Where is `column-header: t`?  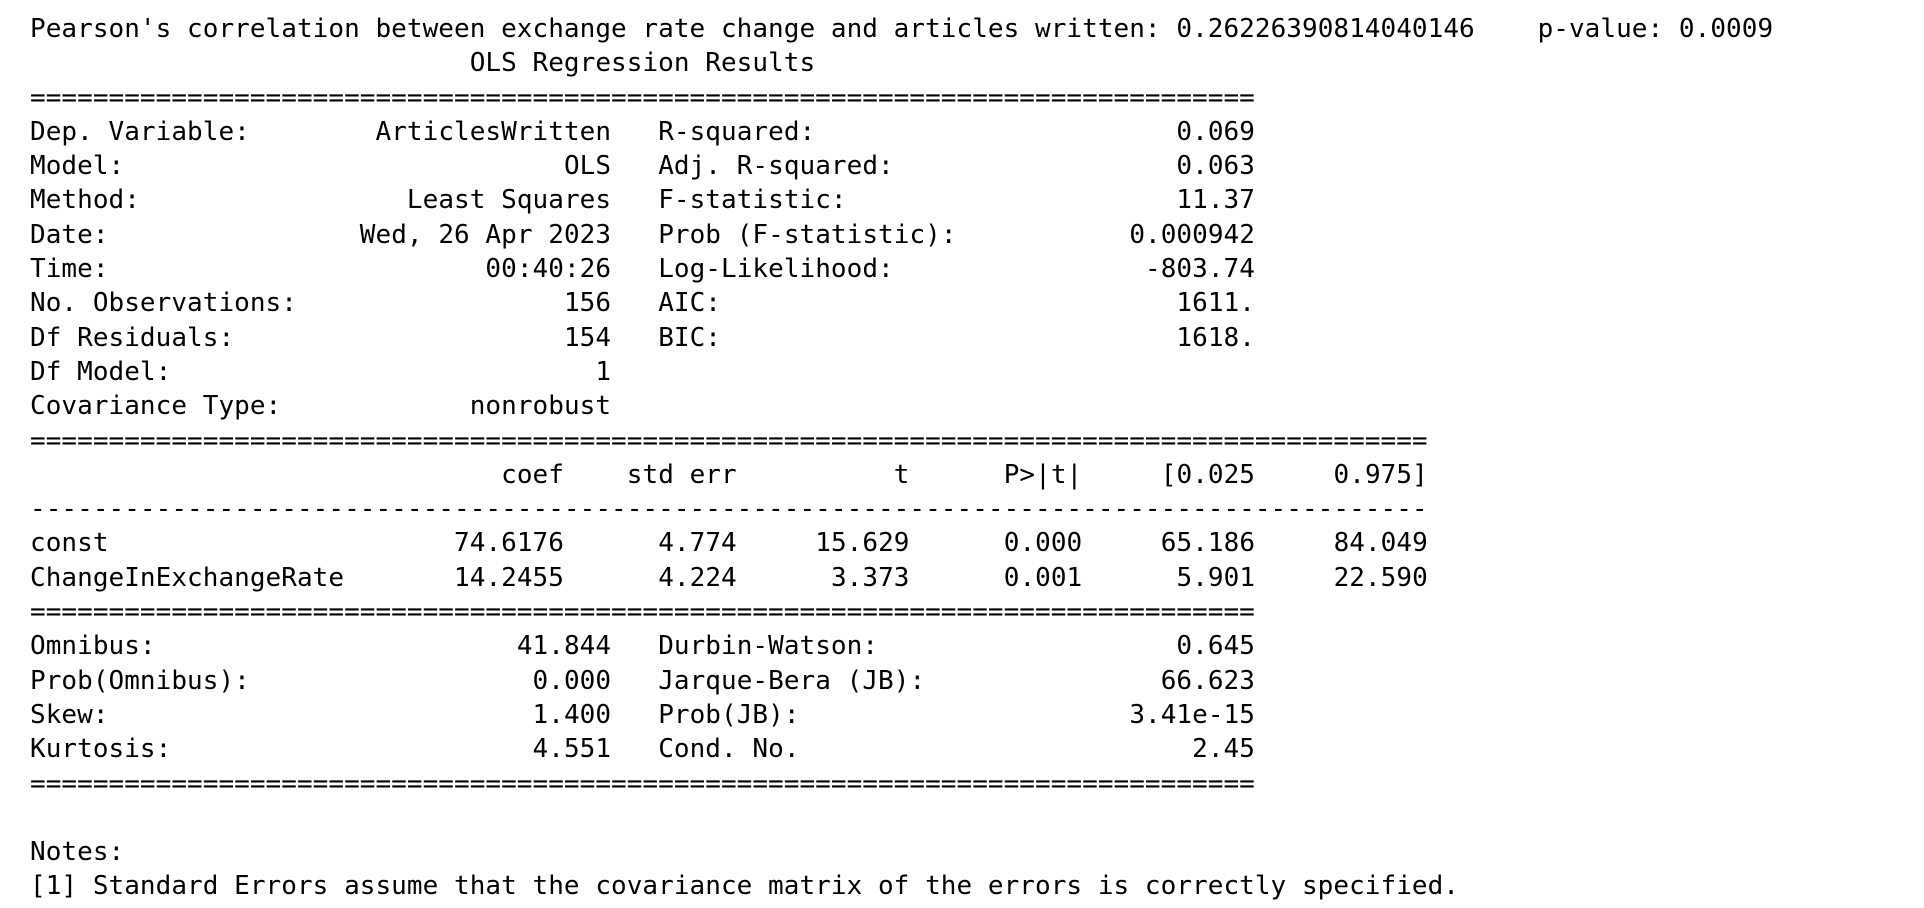
column-header: t is located at coordinates (901, 474).